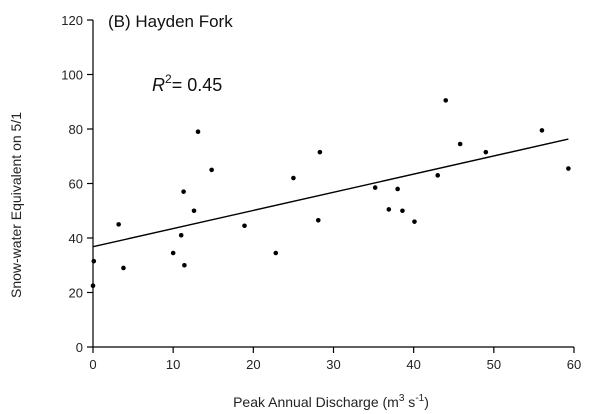 The image size is (597, 414). What do you see at coordinates (409, 402) in the screenshot?
I see `x-axis-title-mid: s` at bounding box center [409, 402].